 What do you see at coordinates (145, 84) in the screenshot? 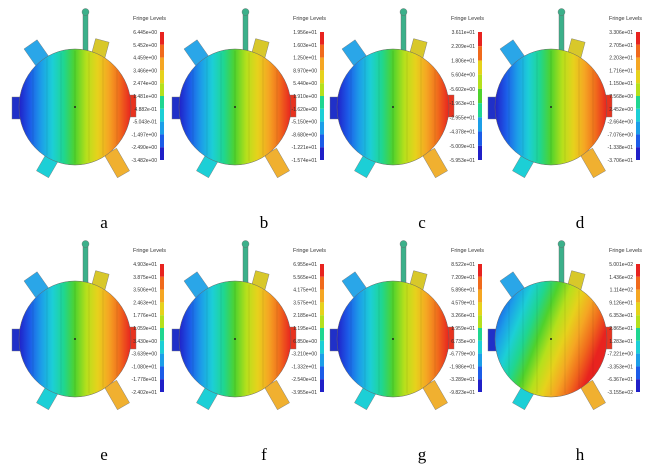
I see `legend-value: 2.474e+00` at bounding box center [145, 84].